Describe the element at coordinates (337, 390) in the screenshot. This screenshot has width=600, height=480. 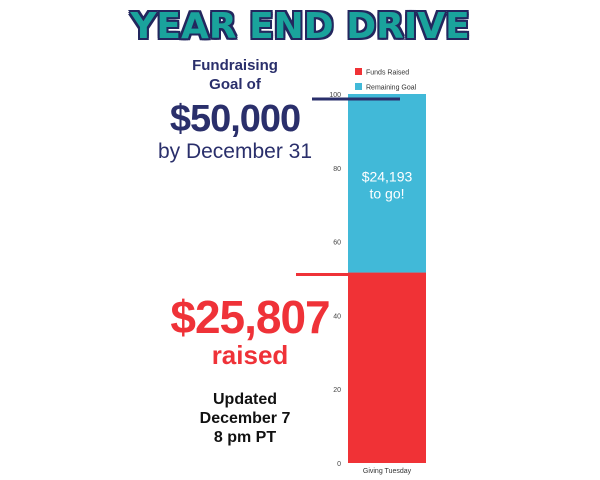
I see `y-tick-label: 20` at that location.